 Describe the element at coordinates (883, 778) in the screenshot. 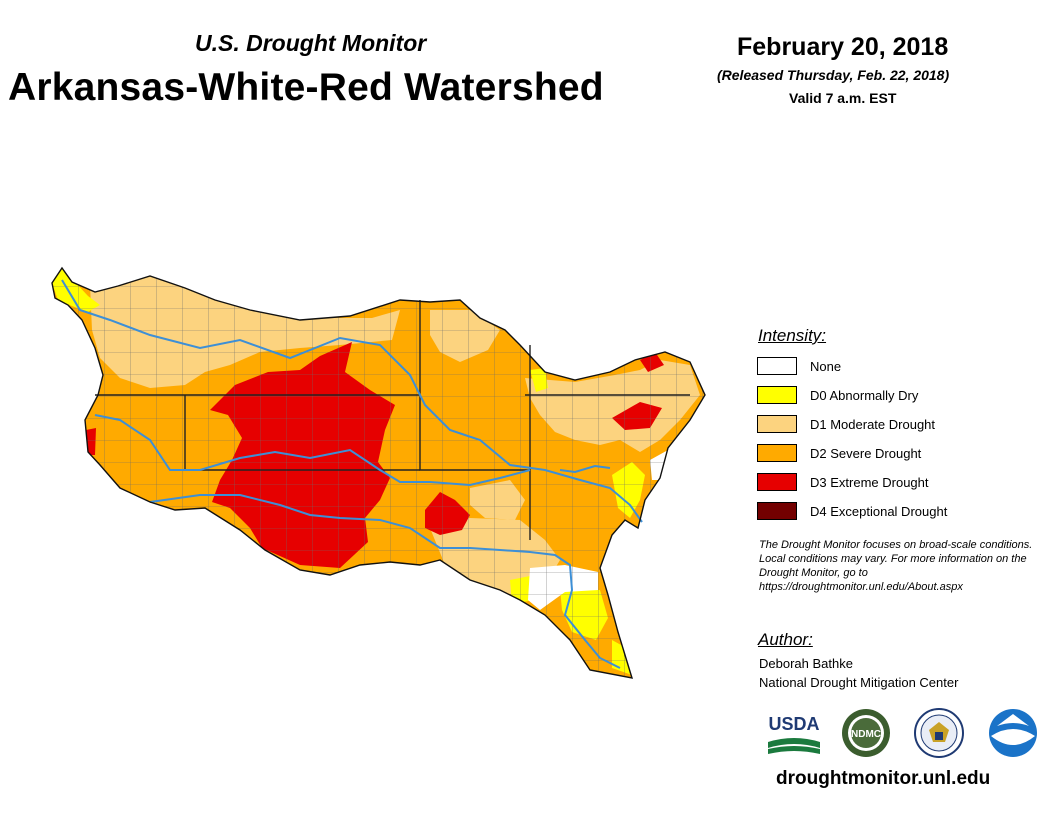

I see `website-link: droughtmonitor.unl.edu` at that location.